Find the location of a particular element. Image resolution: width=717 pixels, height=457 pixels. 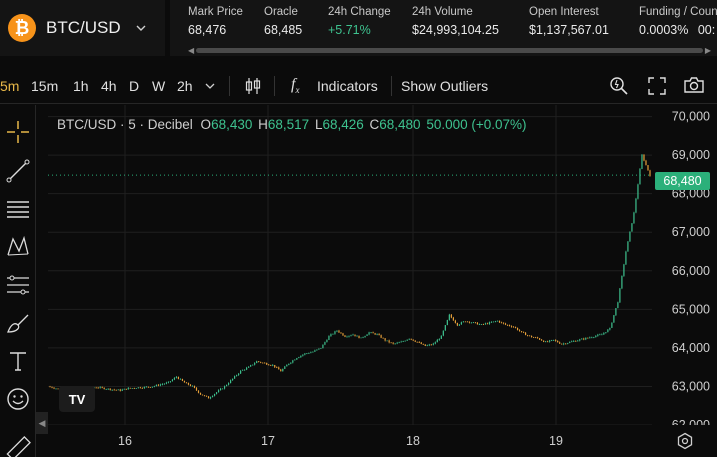

interval-5m: 5m is located at coordinates (10, 86).